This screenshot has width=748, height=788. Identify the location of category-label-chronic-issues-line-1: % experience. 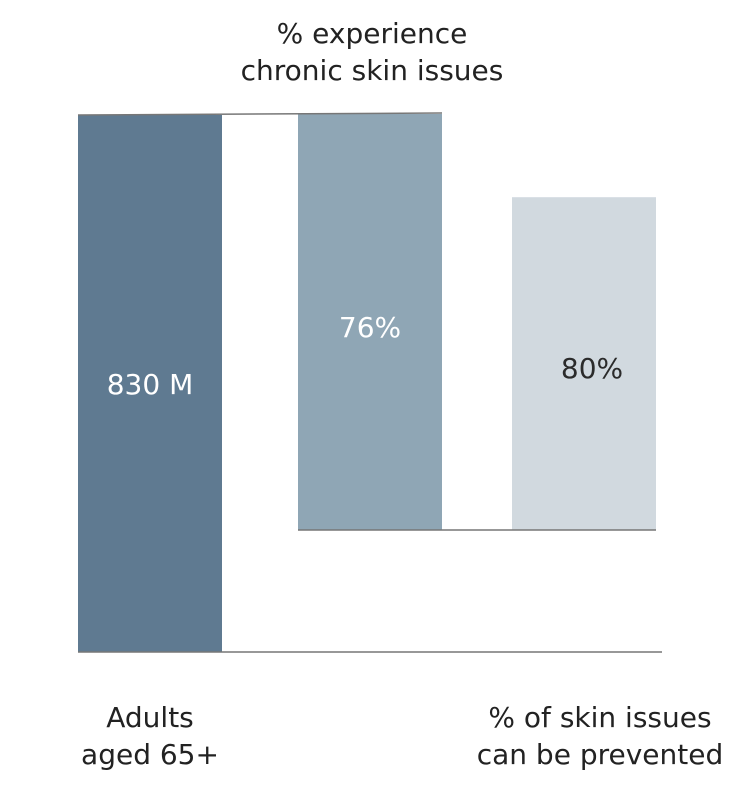
(372, 33).